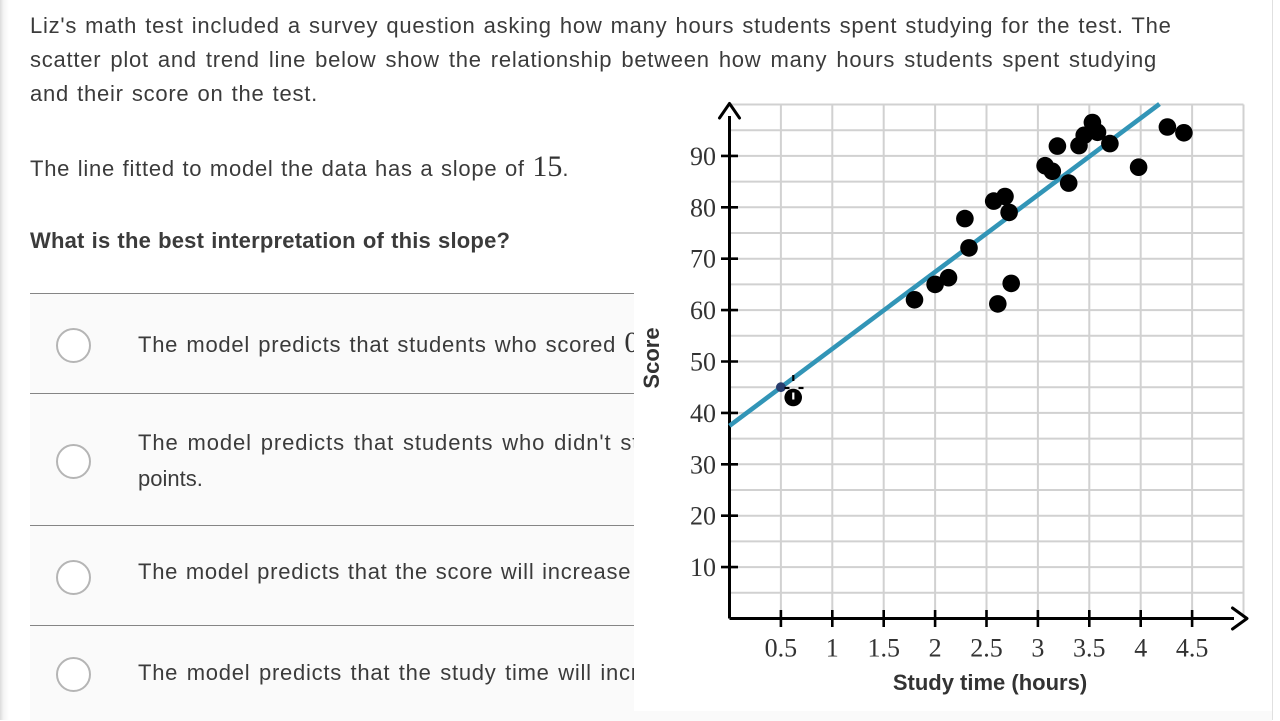 This screenshot has height=721, width=1280. Describe the element at coordinates (781, 648) in the screenshot. I see `svg-text: 0.5` at that location.